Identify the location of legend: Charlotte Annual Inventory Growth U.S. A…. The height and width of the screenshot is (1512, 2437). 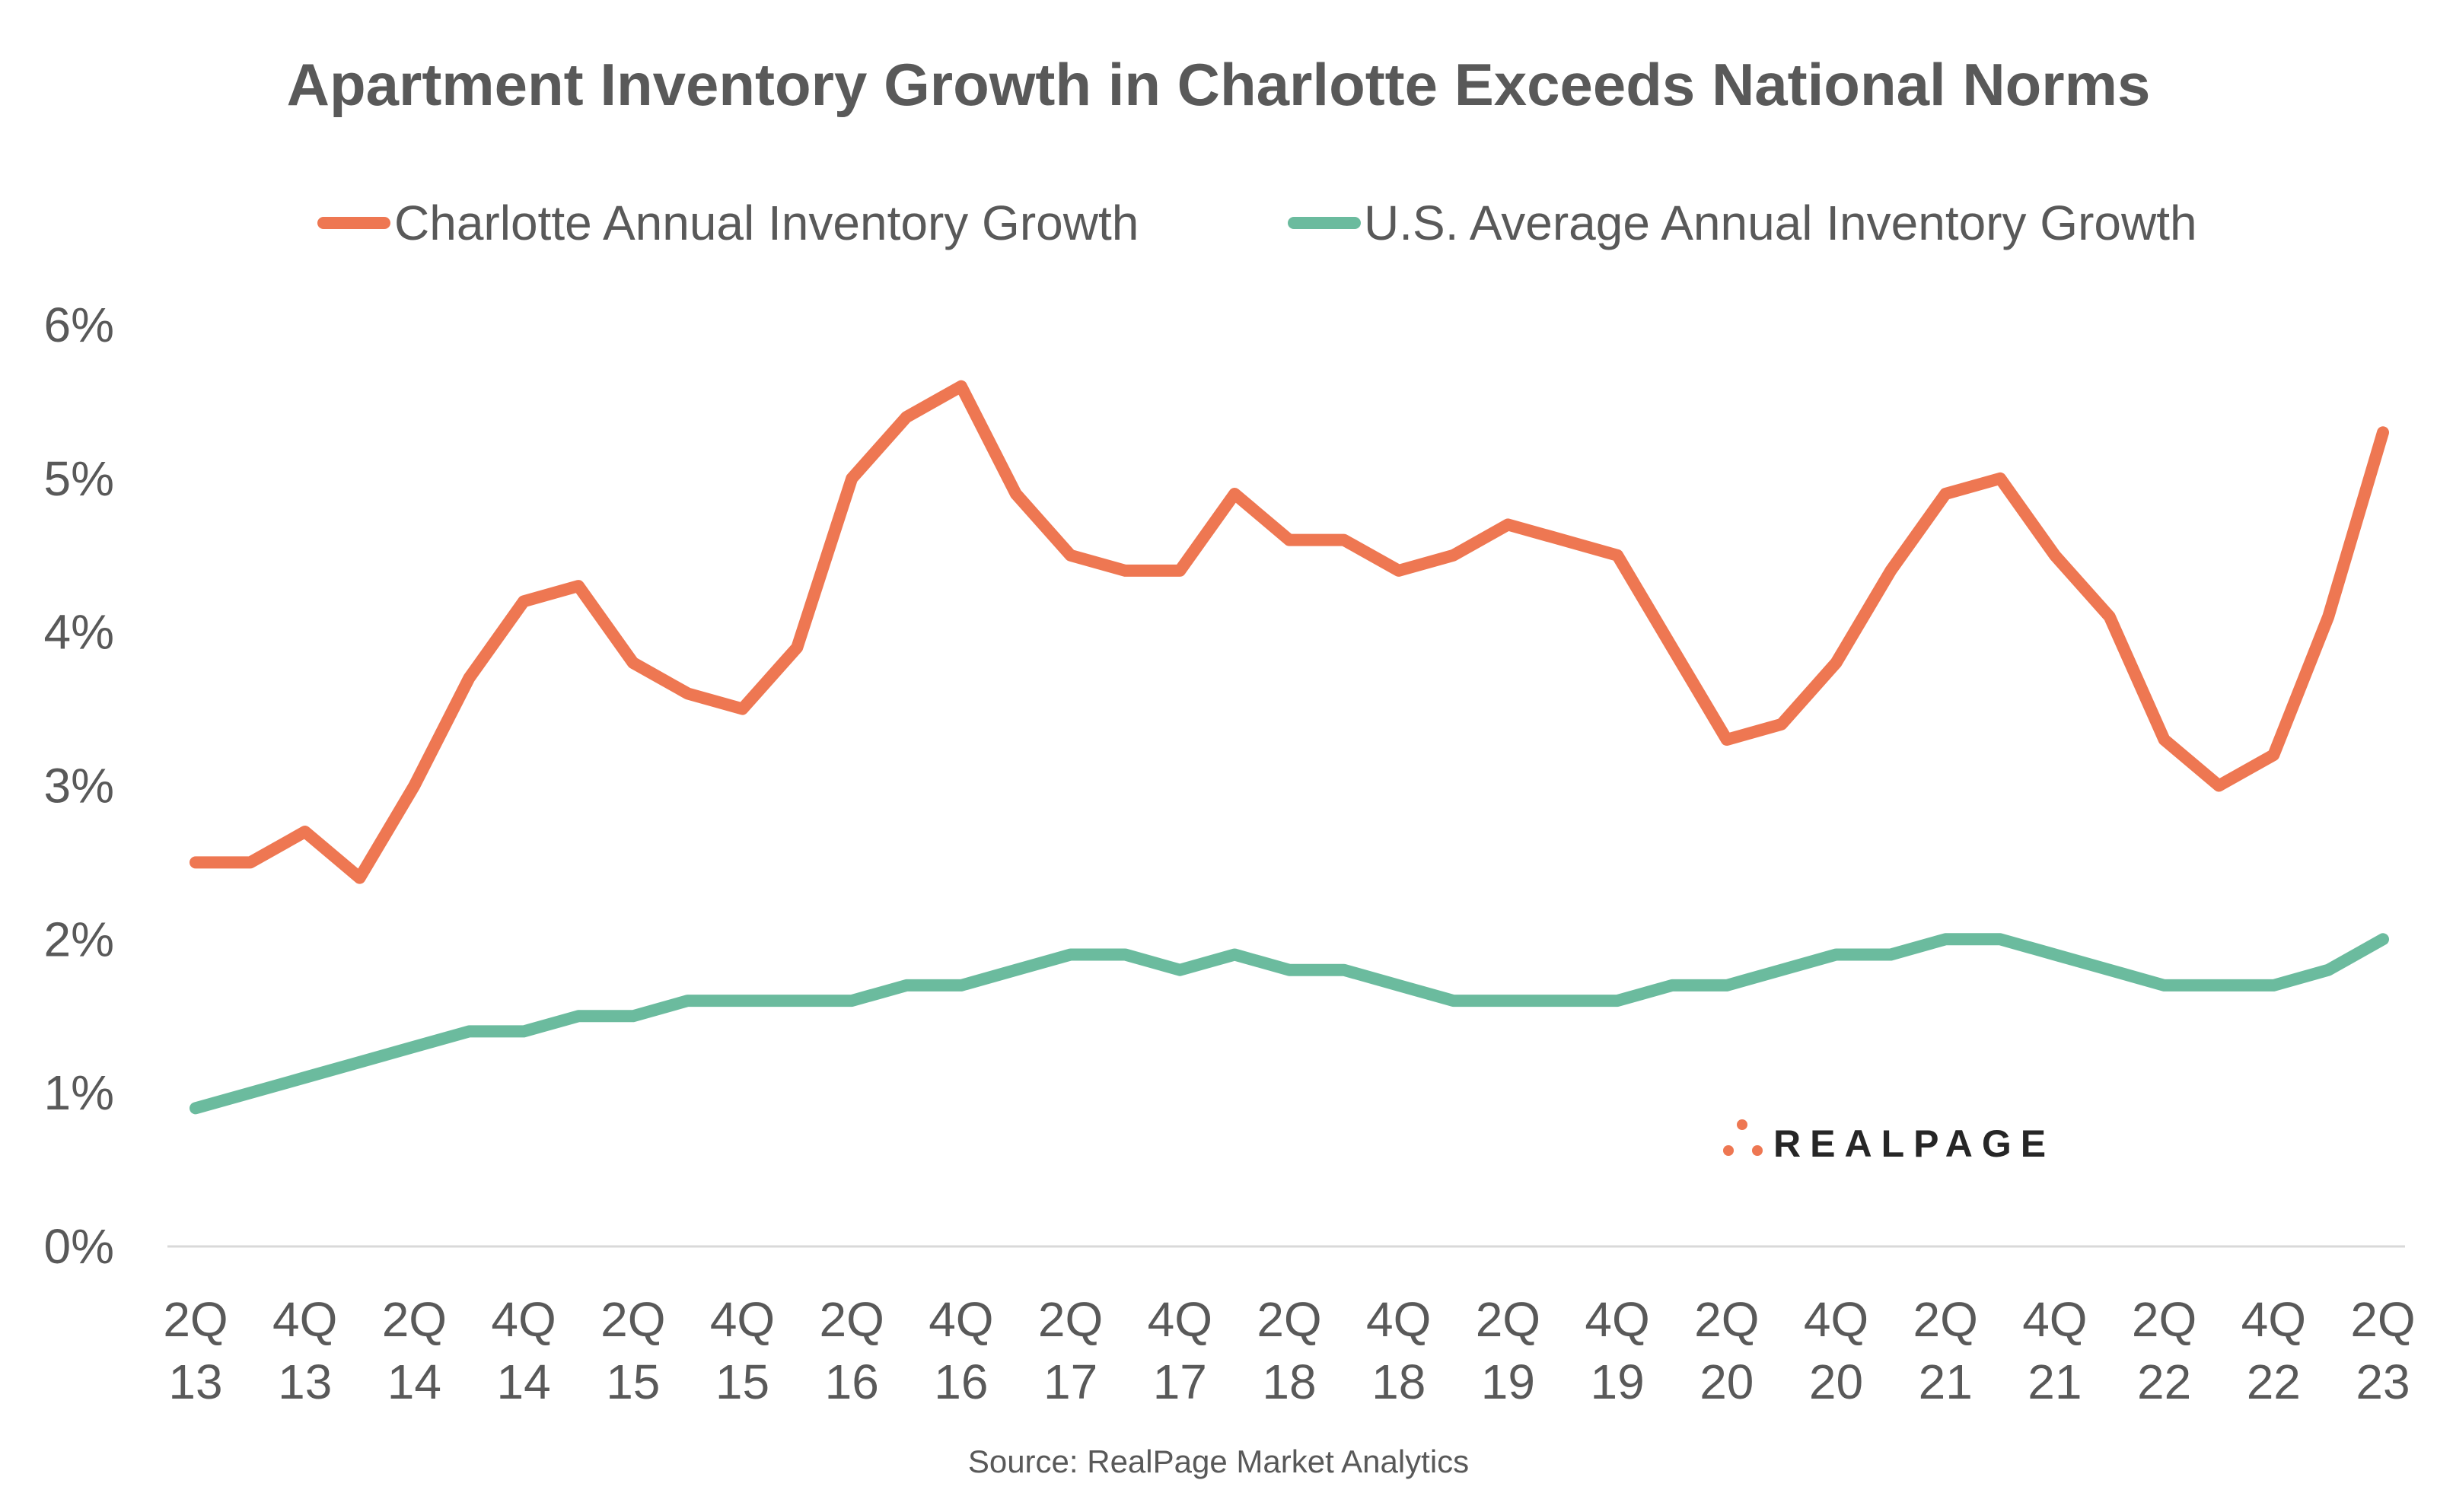
(1257, 223).